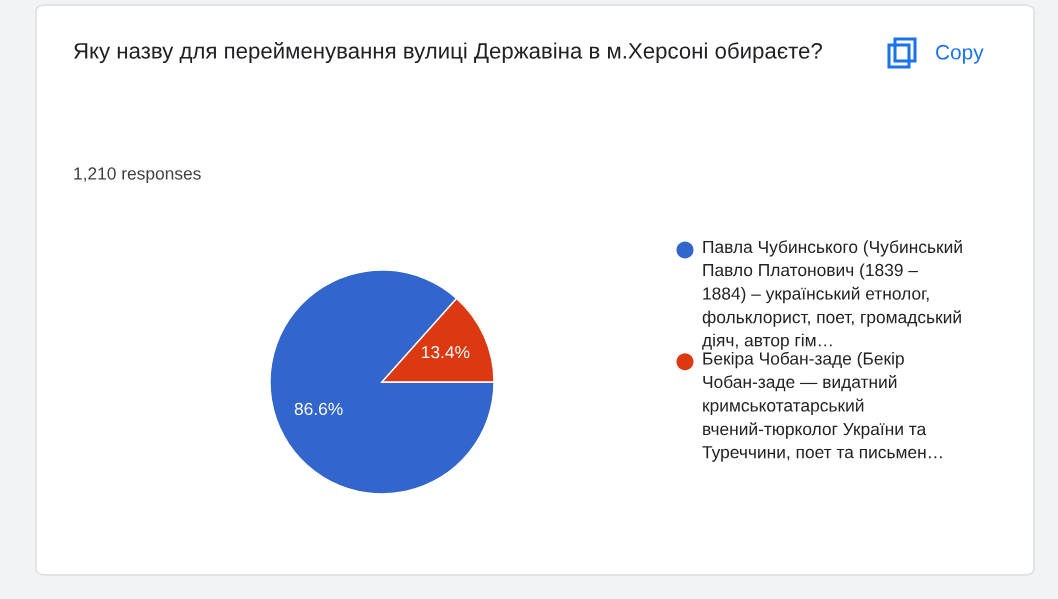 This screenshot has height=599, width=1058. What do you see at coordinates (448, 53) in the screenshot?
I see `chart-title: Яку назву для перейменування вулиці Державіна в м.Херсоні обираєте?` at bounding box center [448, 53].